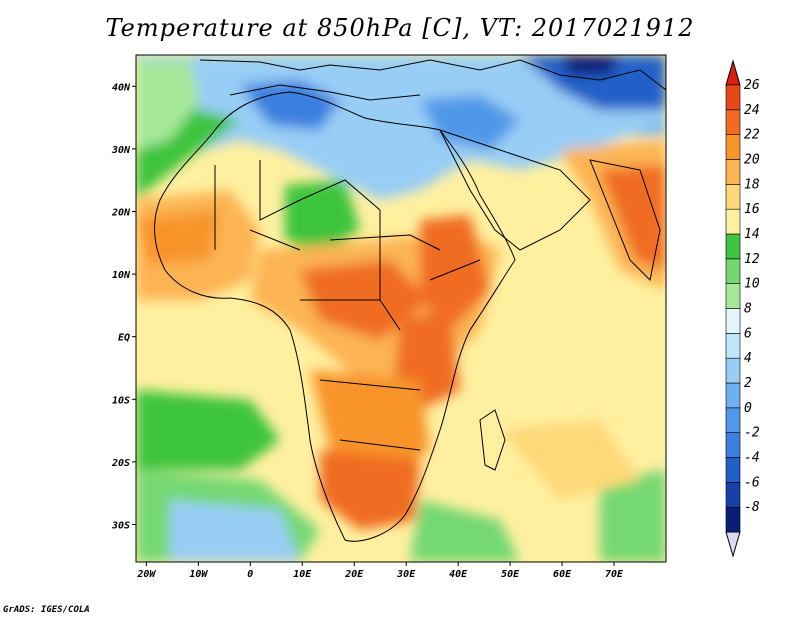  Describe the element at coordinates (121, 150) in the screenshot. I see `lat-tick-label: 30N` at that location.